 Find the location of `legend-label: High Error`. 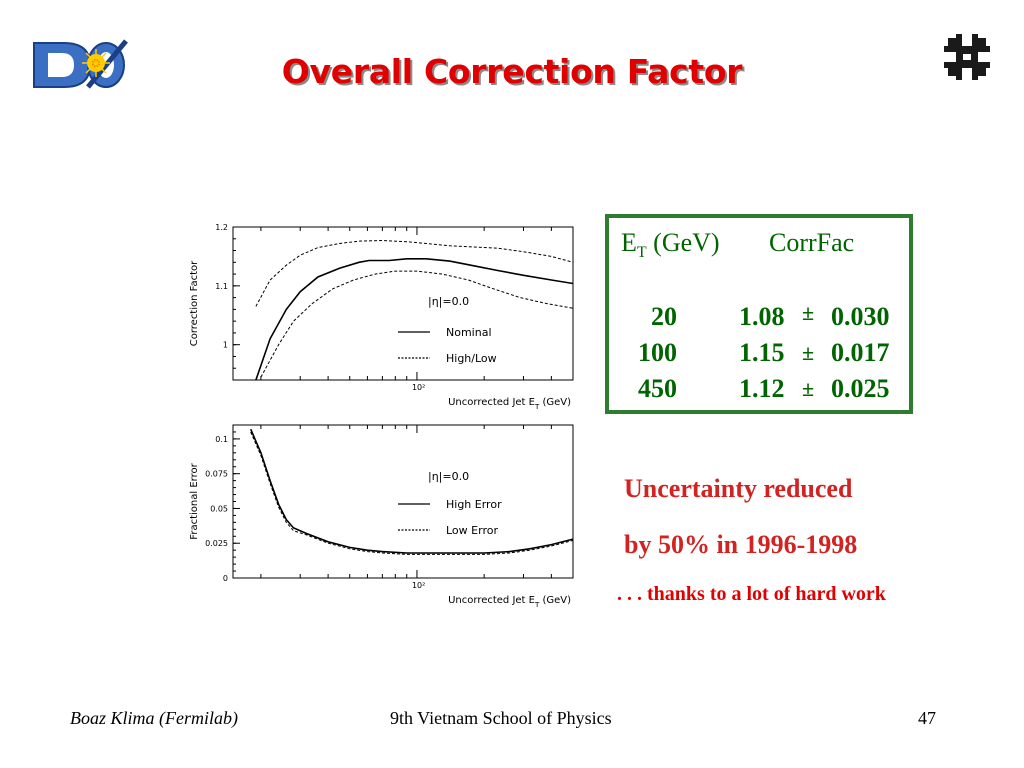

legend-label: High Error is located at coordinates (474, 504).